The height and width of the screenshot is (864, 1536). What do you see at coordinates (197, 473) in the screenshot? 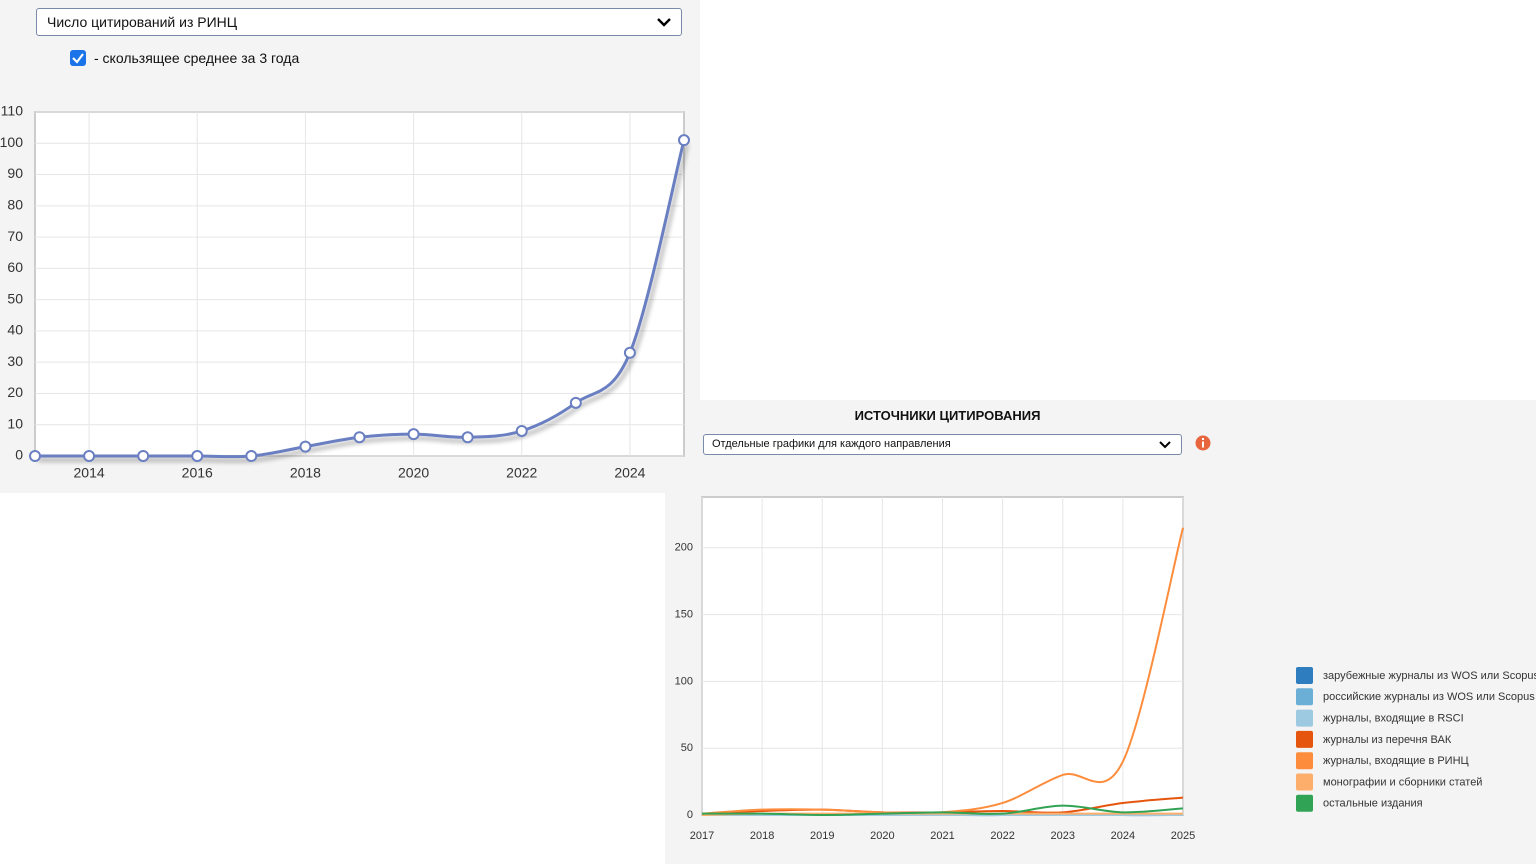
I see `x-tick-label: 2016` at bounding box center [197, 473].